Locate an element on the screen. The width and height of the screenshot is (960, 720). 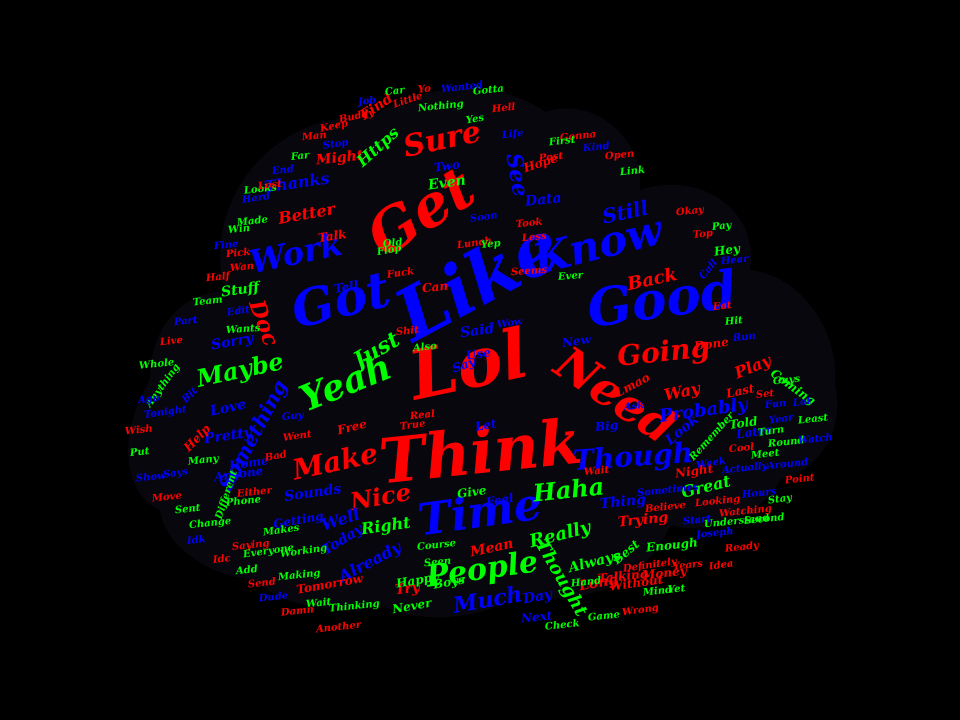
cloud-word: Another is located at coordinates (338, 627).